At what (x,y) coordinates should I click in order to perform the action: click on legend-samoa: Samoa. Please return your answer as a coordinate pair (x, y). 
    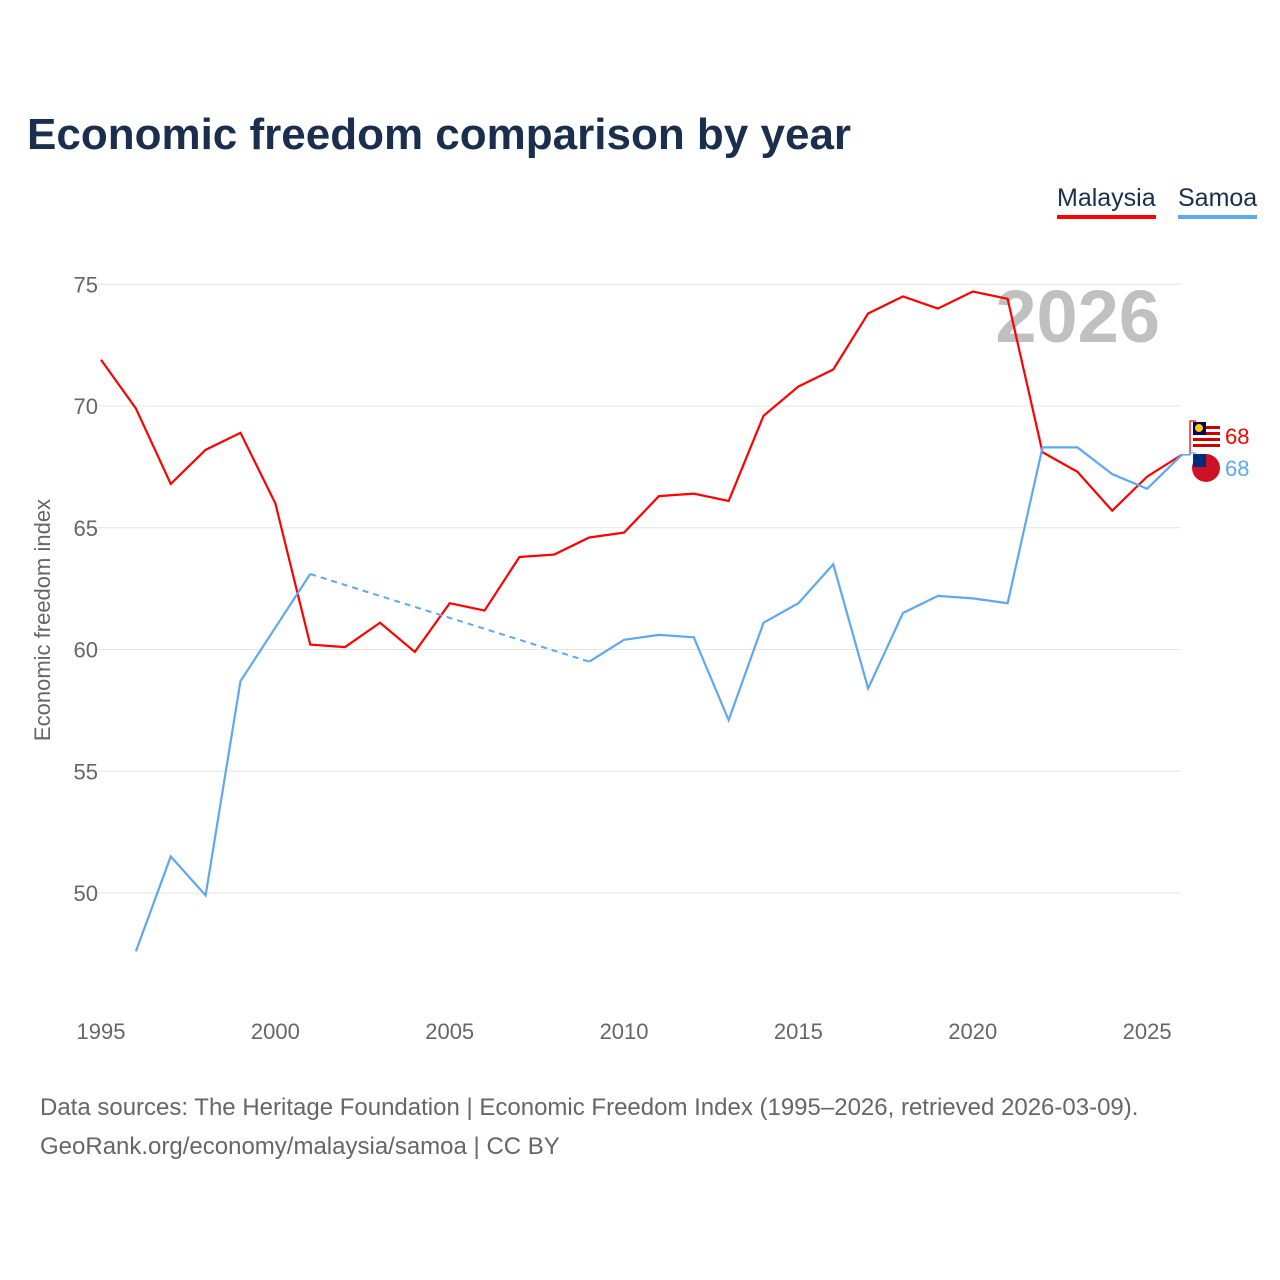
    Looking at the image, I should click on (1218, 201).